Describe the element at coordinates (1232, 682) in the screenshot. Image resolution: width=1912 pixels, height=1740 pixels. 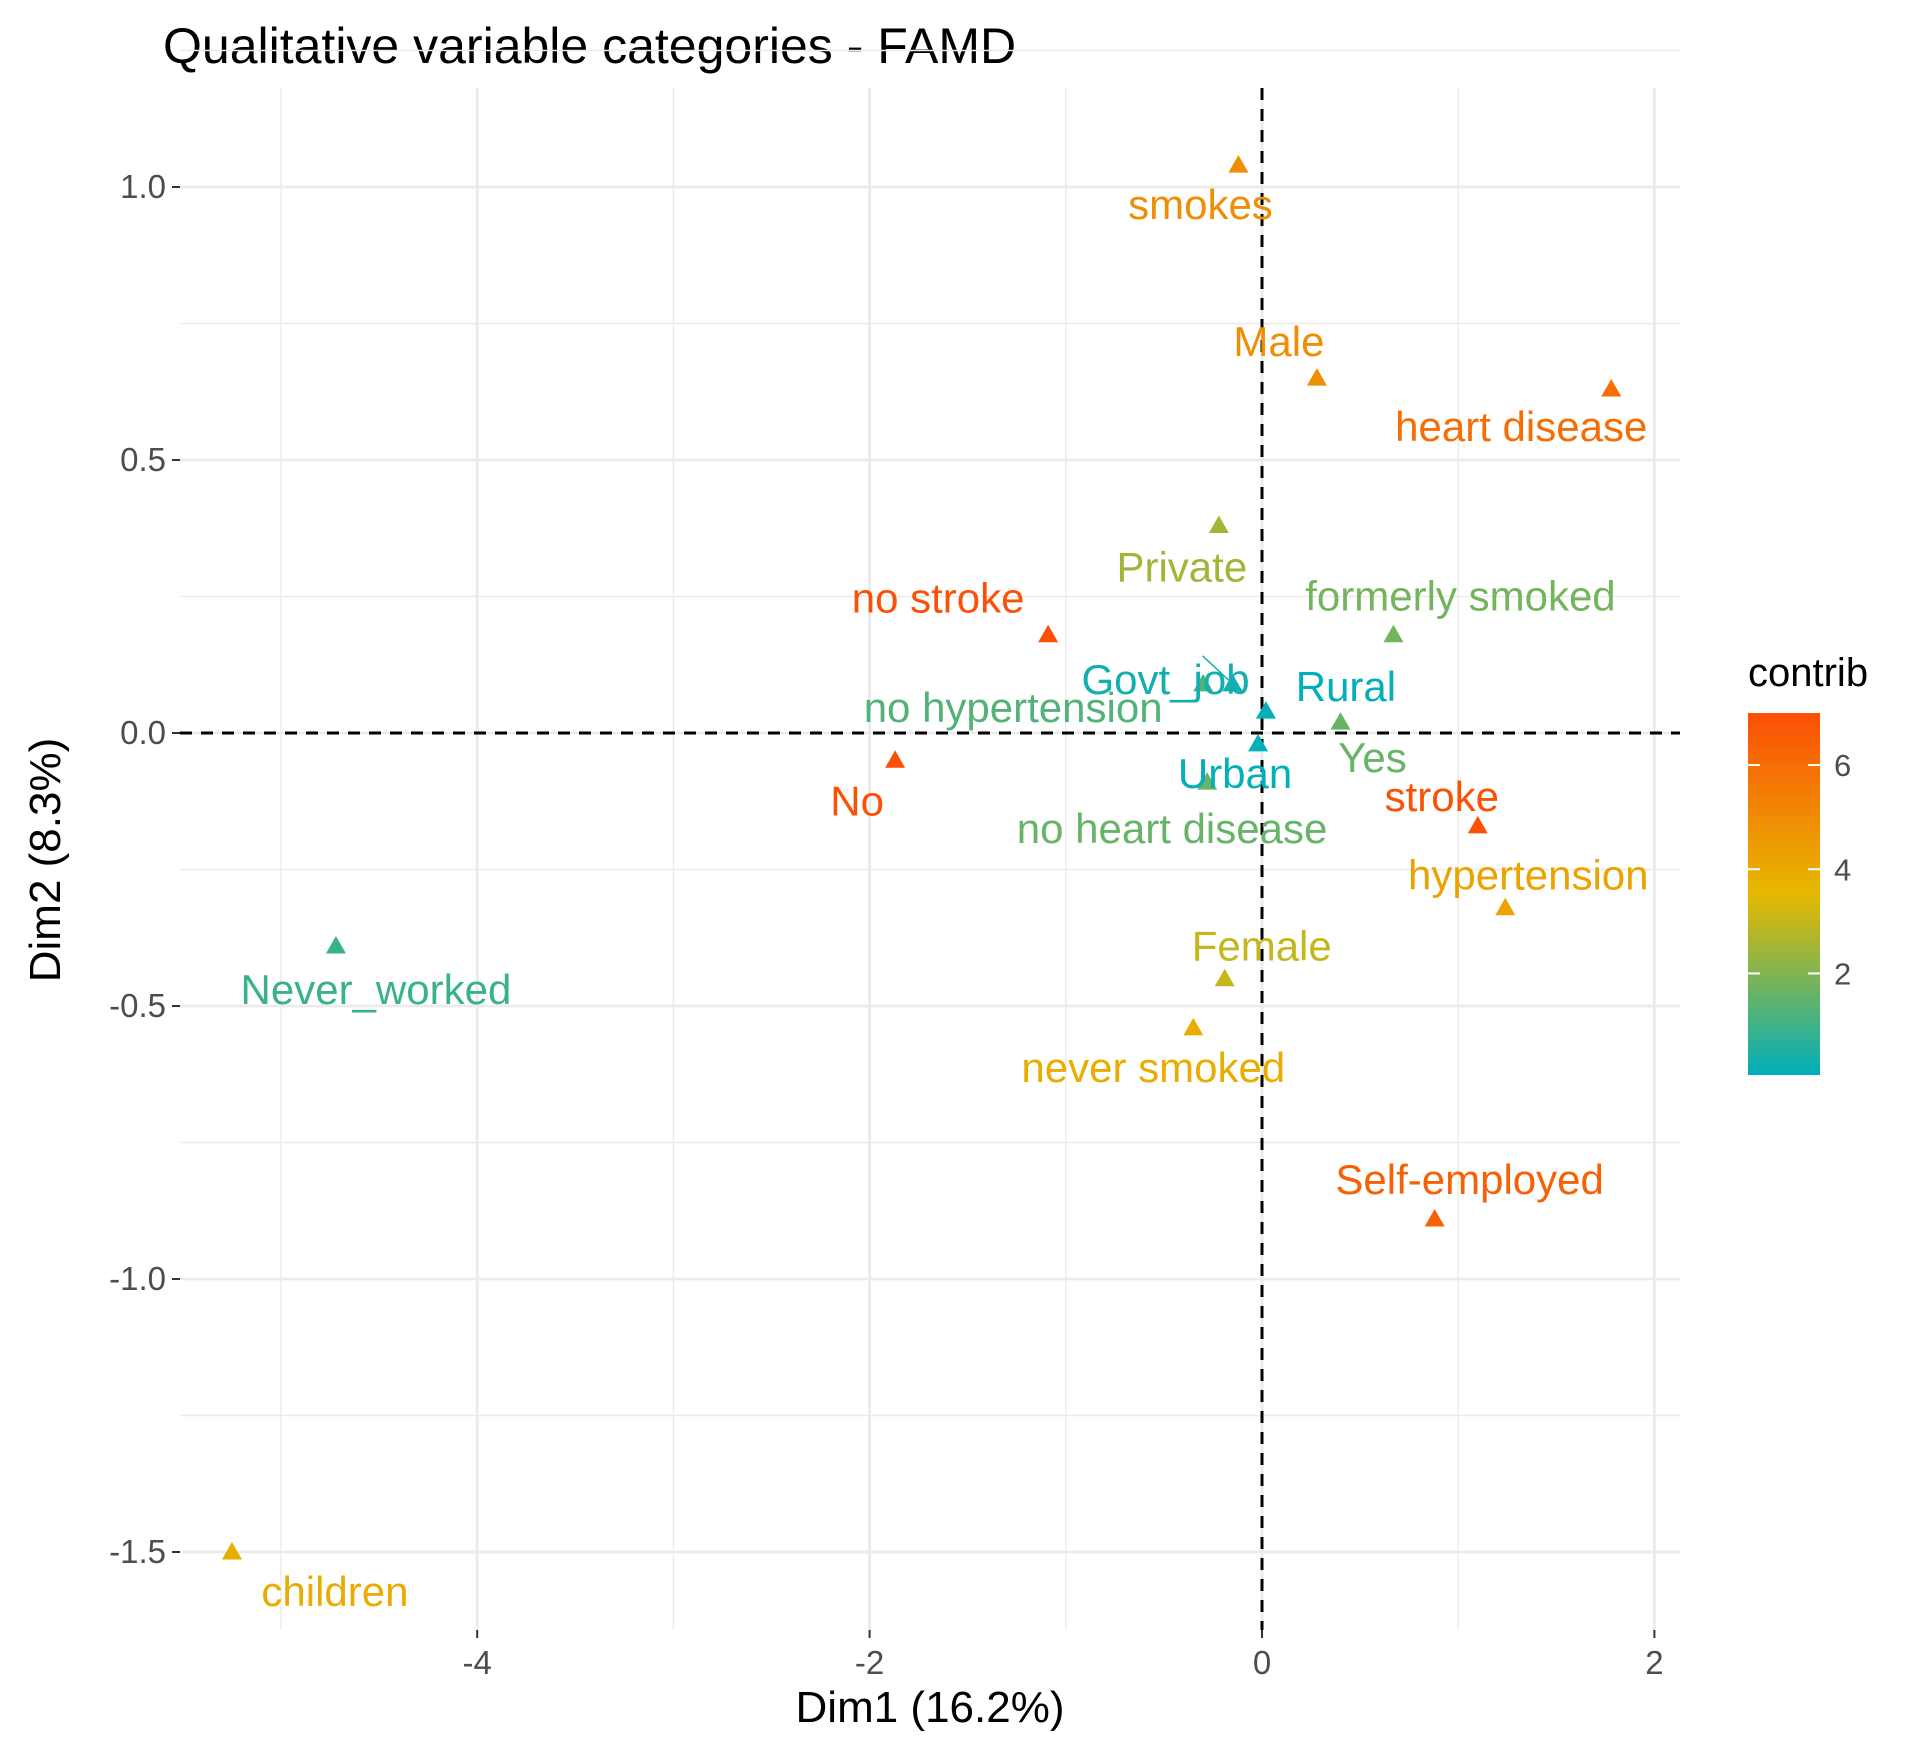
I see `point-govt-job` at that location.